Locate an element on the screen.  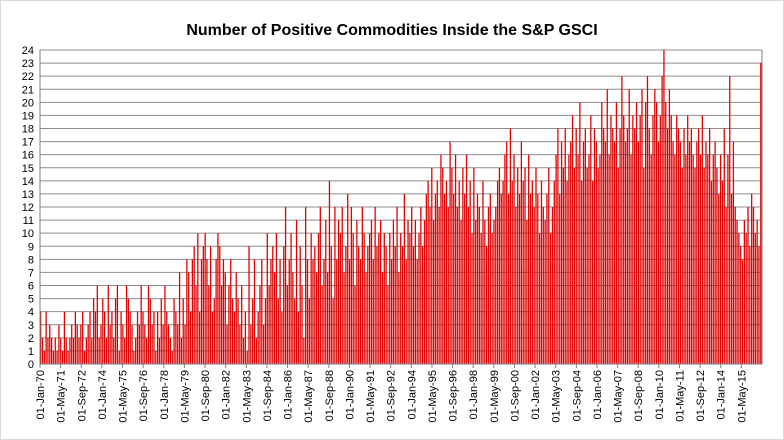
y-tick-label: 12 is located at coordinates (28, 208).